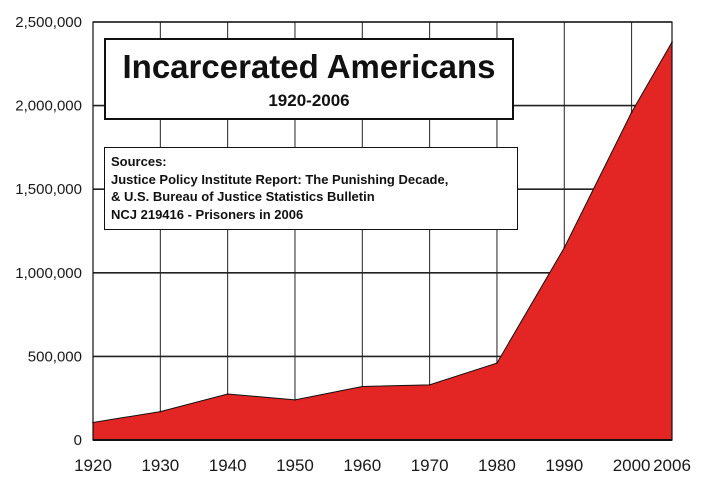  What do you see at coordinates (632, 465) in the screenshot?
I see `x-tick-label: 2000` at bounding box center [632, 465].